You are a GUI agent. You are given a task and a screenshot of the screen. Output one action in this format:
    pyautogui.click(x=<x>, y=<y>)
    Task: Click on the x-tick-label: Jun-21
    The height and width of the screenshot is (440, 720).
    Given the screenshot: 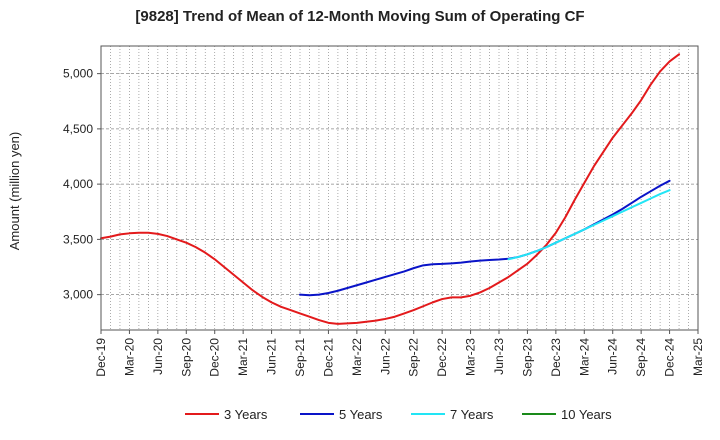 What is the action you would take?
    pyautogui.click(x=272, y=356)
    